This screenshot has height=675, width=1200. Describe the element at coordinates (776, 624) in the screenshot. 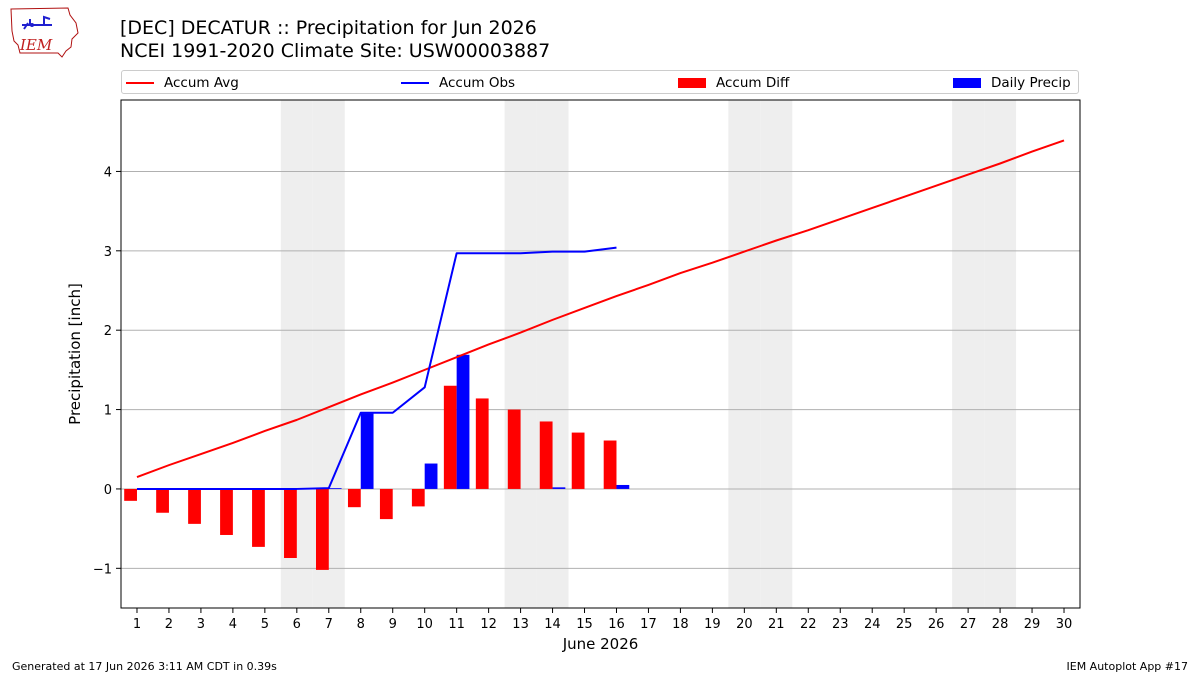

I see `x-tick-label: 21` at that location.